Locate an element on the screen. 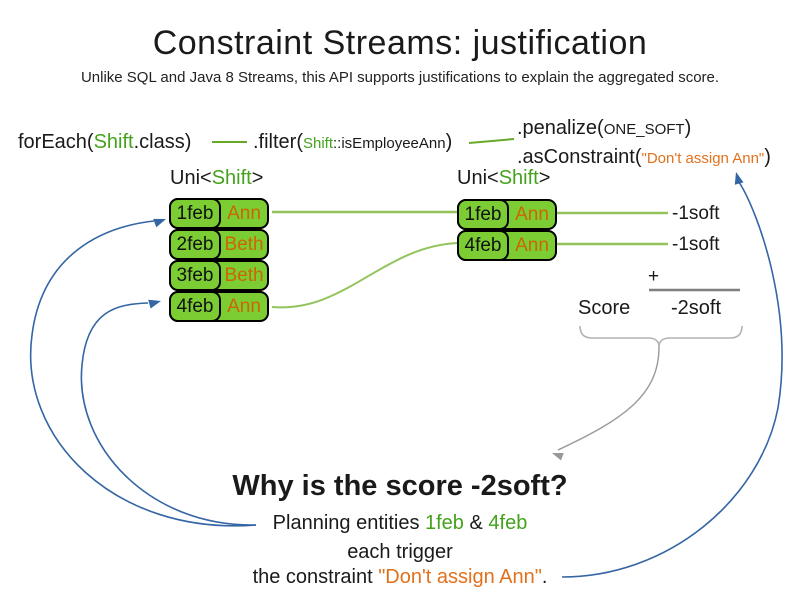 This screenshot has width=800, height=600. code-token: .class) is located at coordinates (162, 142).